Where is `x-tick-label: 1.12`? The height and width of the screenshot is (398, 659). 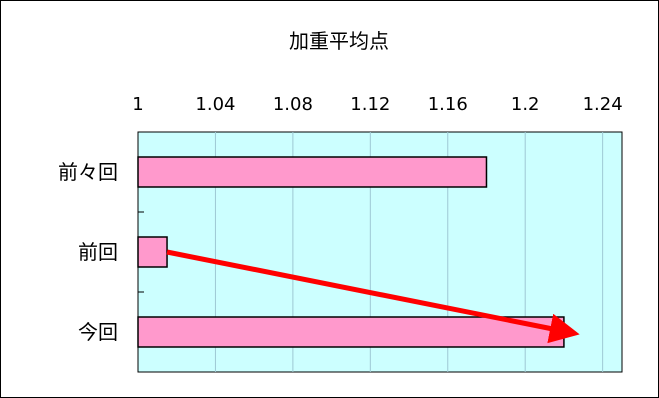
x-tick-label: 1.12 is located at coordinates (370, 104).